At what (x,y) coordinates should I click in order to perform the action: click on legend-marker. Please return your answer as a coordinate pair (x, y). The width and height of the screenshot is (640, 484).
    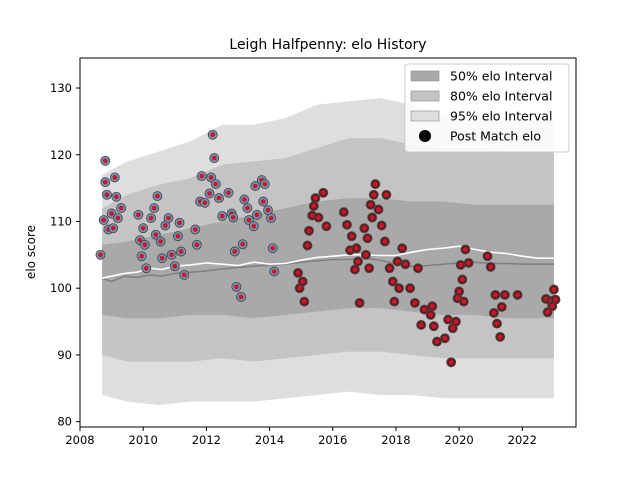
    Looking at the image, I should click on (425, 136).